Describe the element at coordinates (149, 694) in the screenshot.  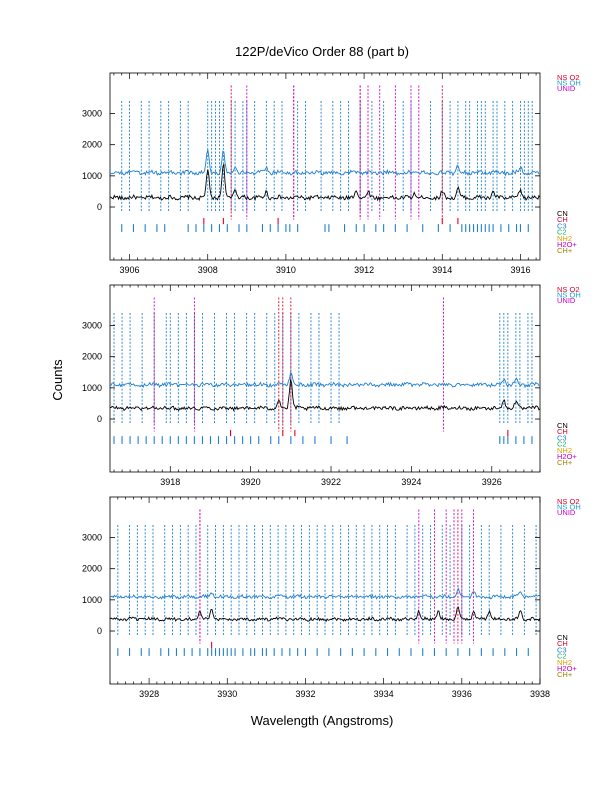
I see `x-tick-label: 3928` at that location.